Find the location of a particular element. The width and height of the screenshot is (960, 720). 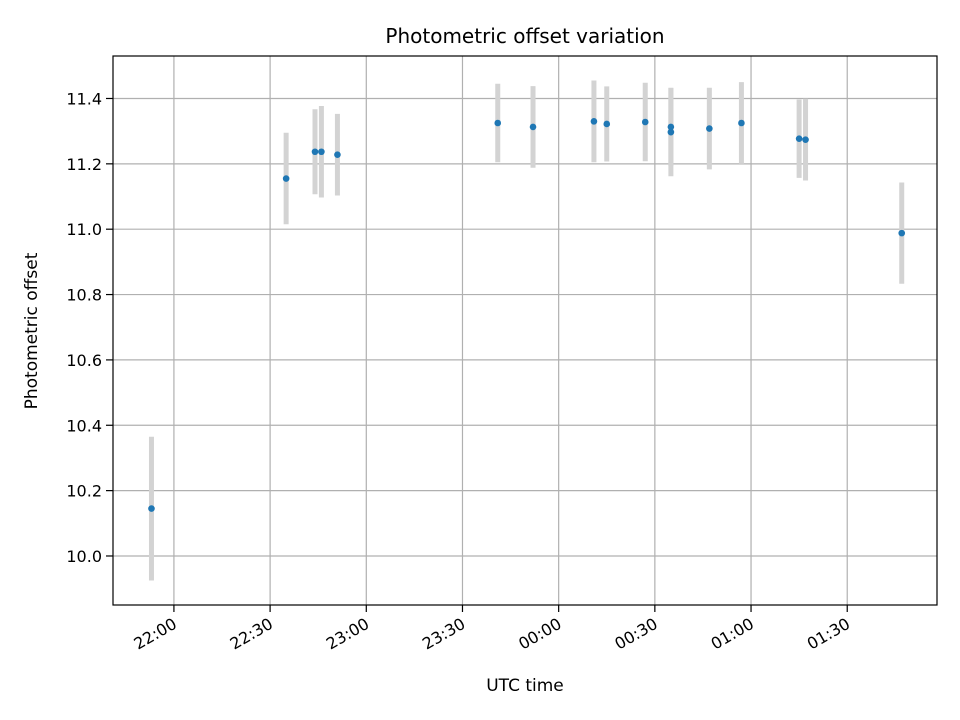

y-tick-label: 10.6 is located at coordinates (84, 360).